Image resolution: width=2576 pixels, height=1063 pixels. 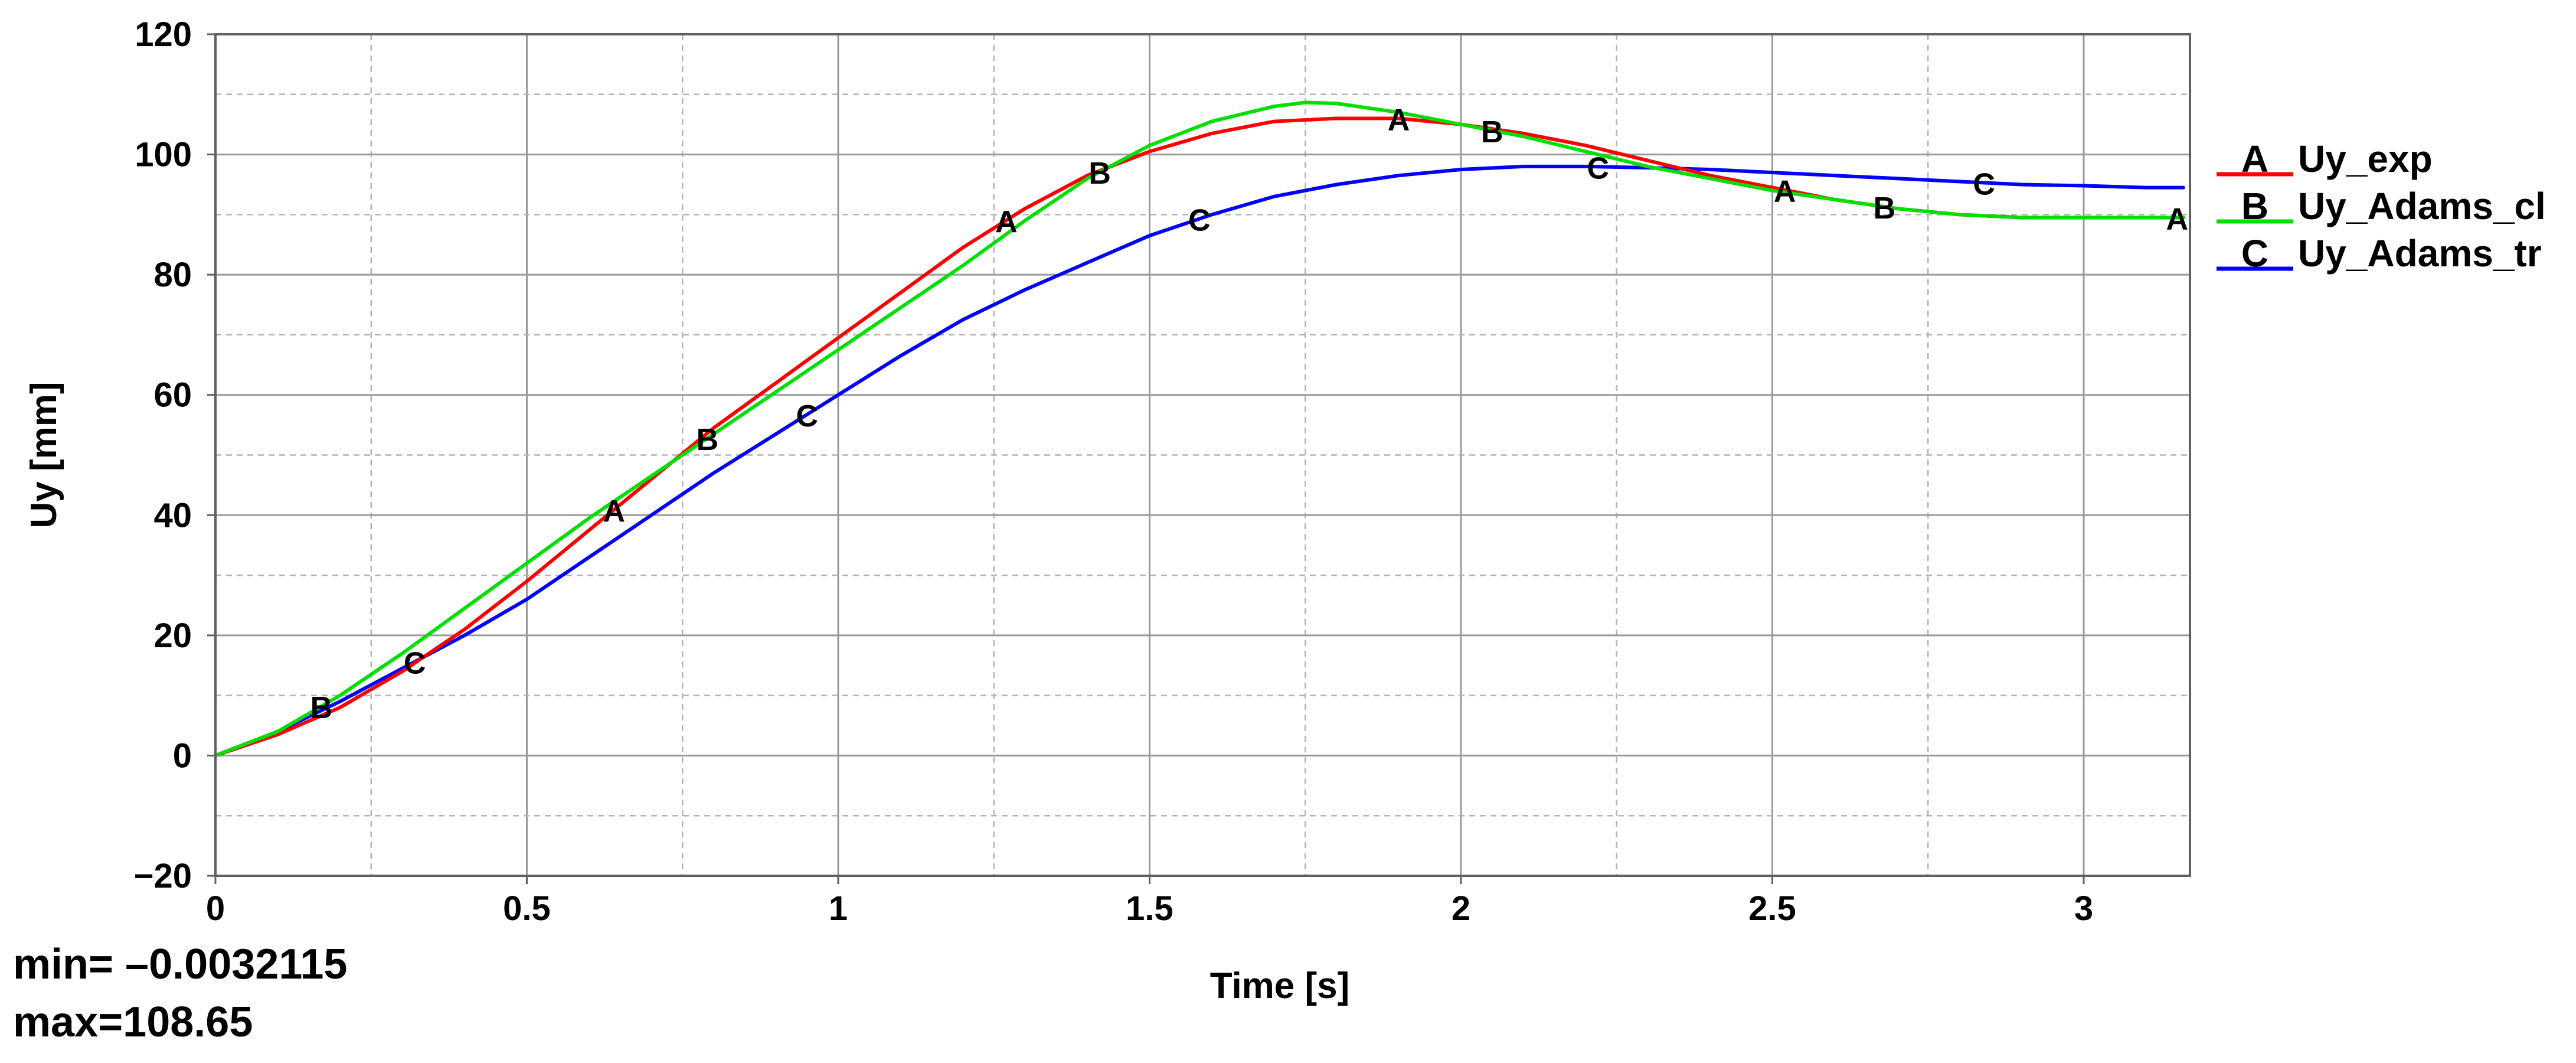 I want to click on legend-marker: B, so click(x=2254, y=206).